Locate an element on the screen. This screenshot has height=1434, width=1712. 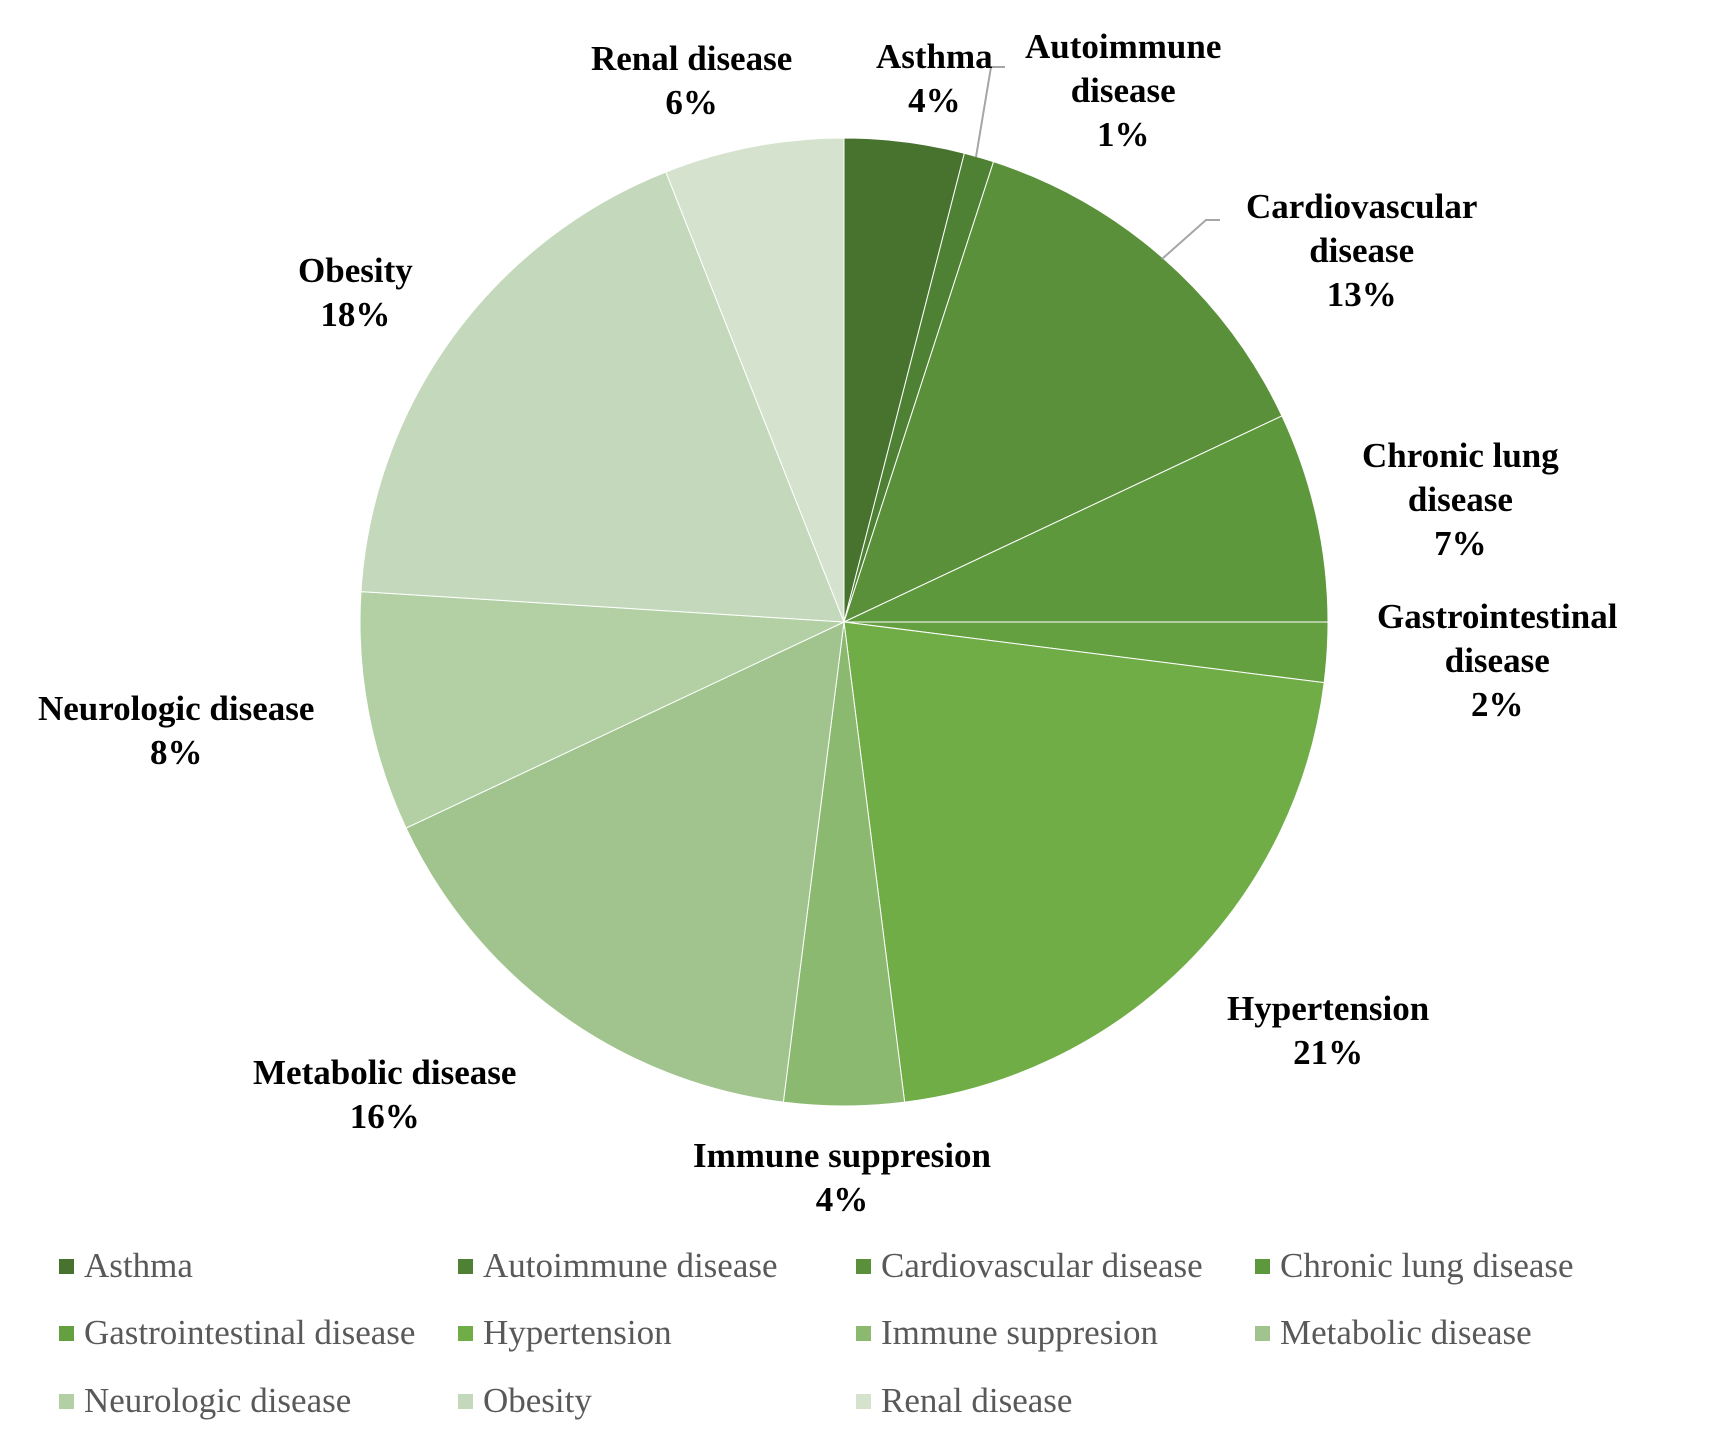
legend-item-asthma: Asthma is located at coordinates (126, 1266).